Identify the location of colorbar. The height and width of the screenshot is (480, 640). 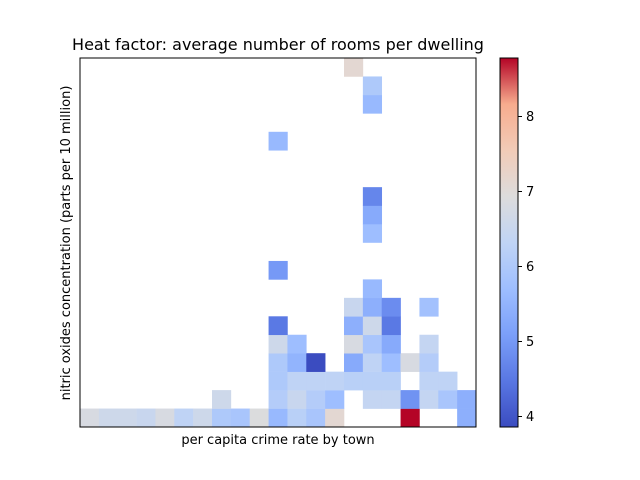
(509, 242).